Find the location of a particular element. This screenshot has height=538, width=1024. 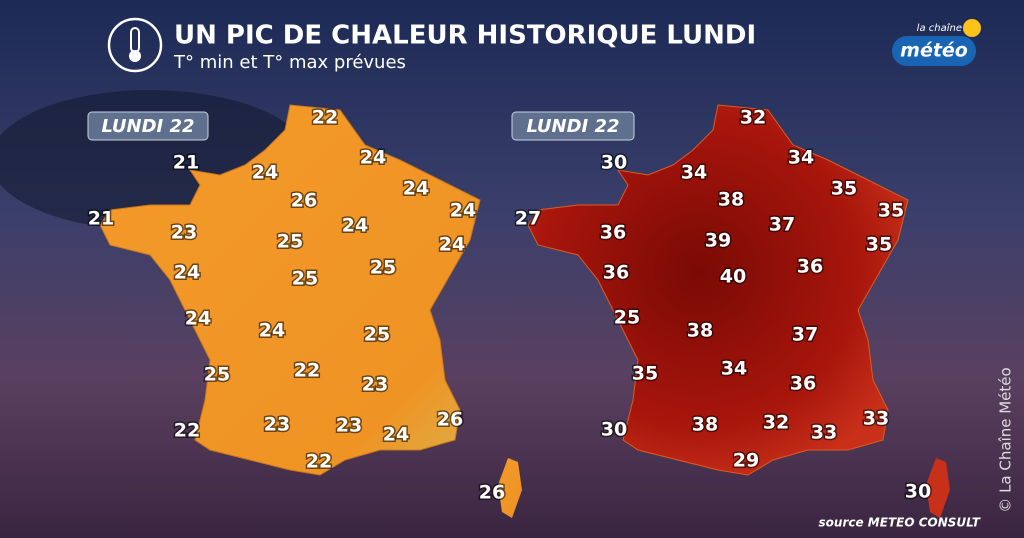

source: source METEO CONSULT is located at coordinates (900, 523).